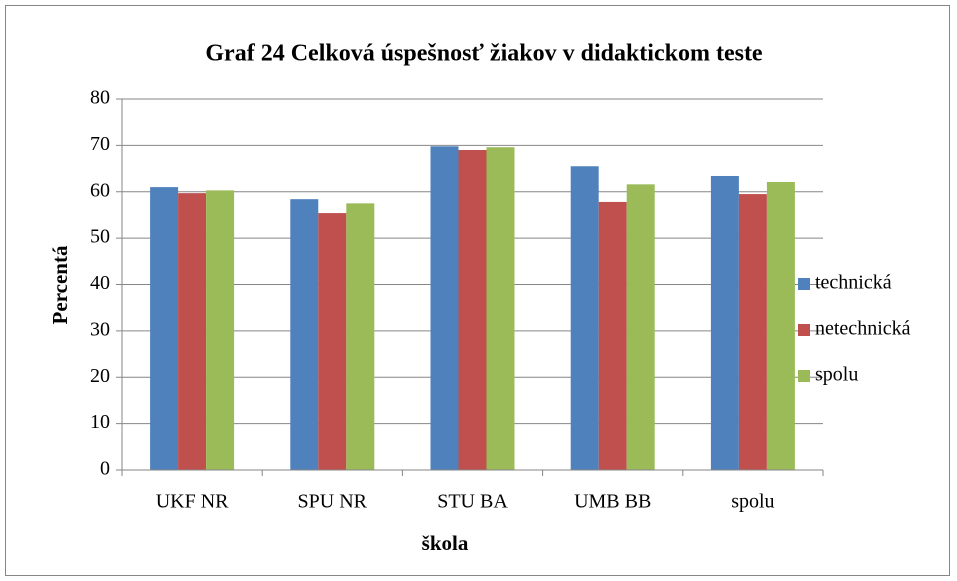  I want to click on y-tick-label: 50, so click(100, 237).